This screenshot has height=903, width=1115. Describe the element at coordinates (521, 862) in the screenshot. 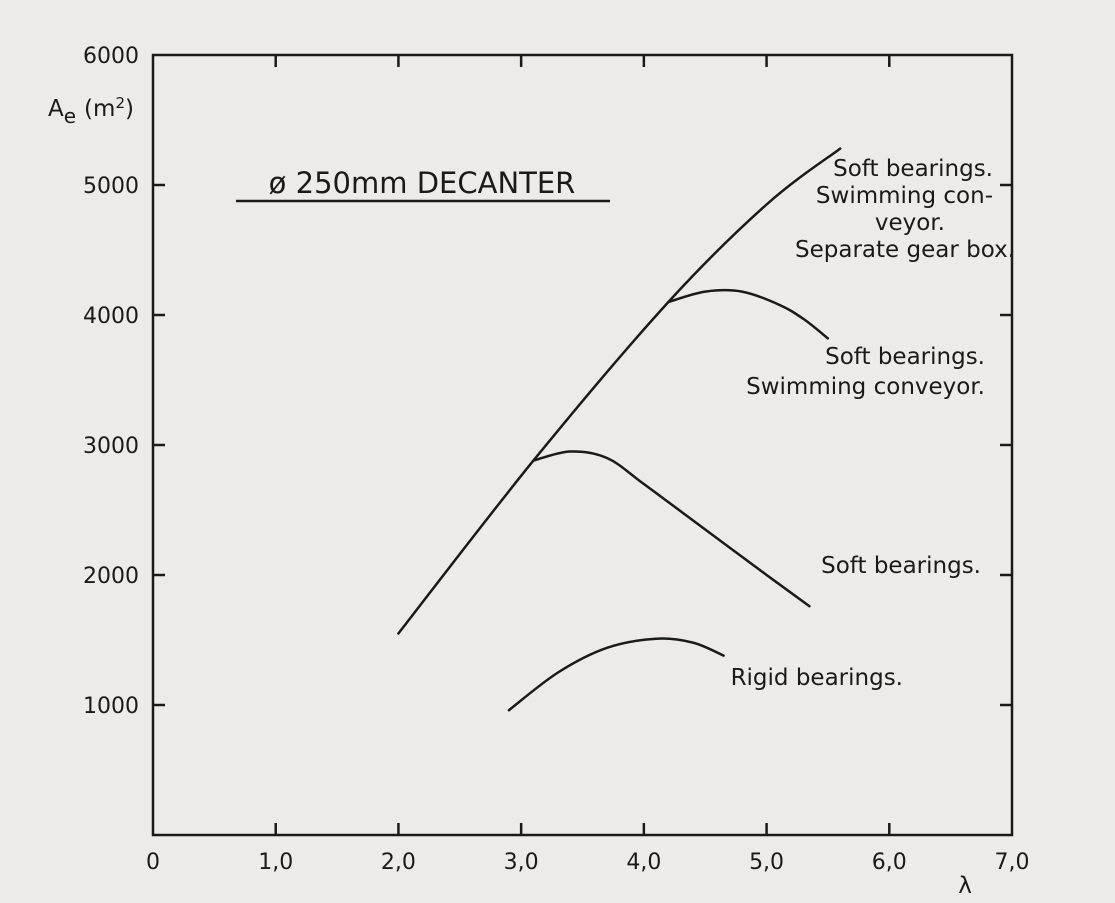

I see `x-tick-label: 3,0` at that location.